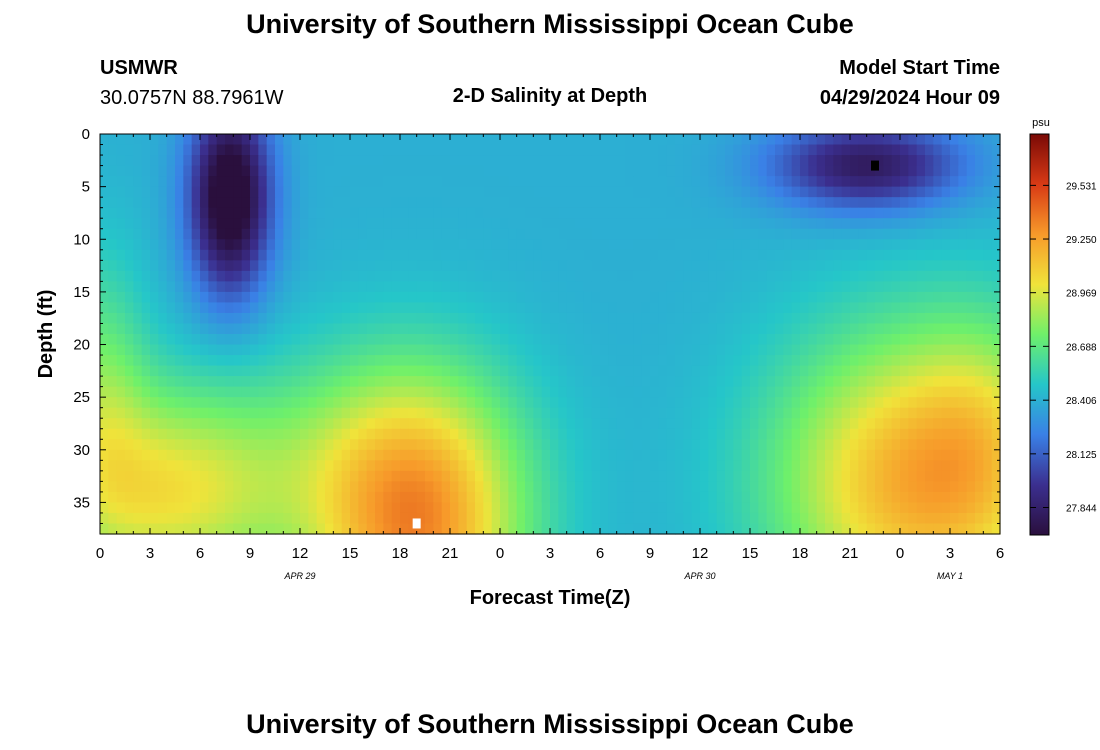 The image size is (1100, 750). What do you see at coordinates (875, 165) in the screenshot?
I see `heatmap-marker` at bounding box center [875, 165].